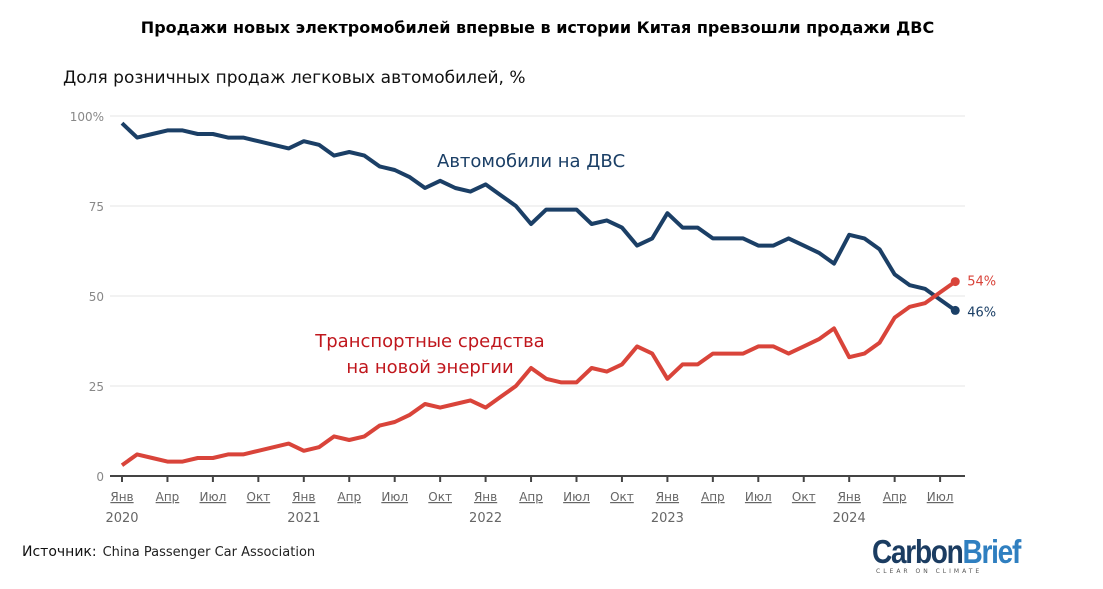 The image size is (1103, 589). What do you see at coordinates (96, 207) in the screenshot?
I see `y-tick-label: 75` at bounding box center [96, 207].